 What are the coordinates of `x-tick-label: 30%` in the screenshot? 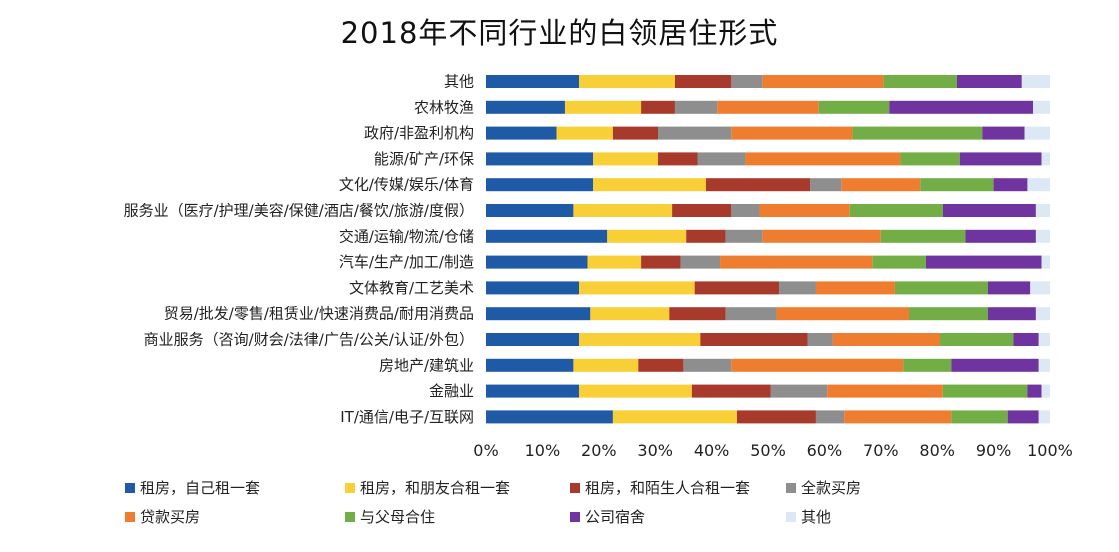 It's located at (655, 450).